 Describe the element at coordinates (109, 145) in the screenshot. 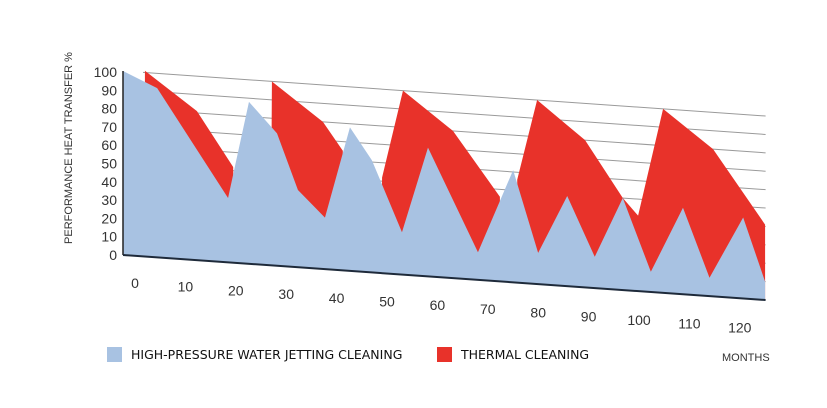

I see `y-tick-label: 60` at that location.